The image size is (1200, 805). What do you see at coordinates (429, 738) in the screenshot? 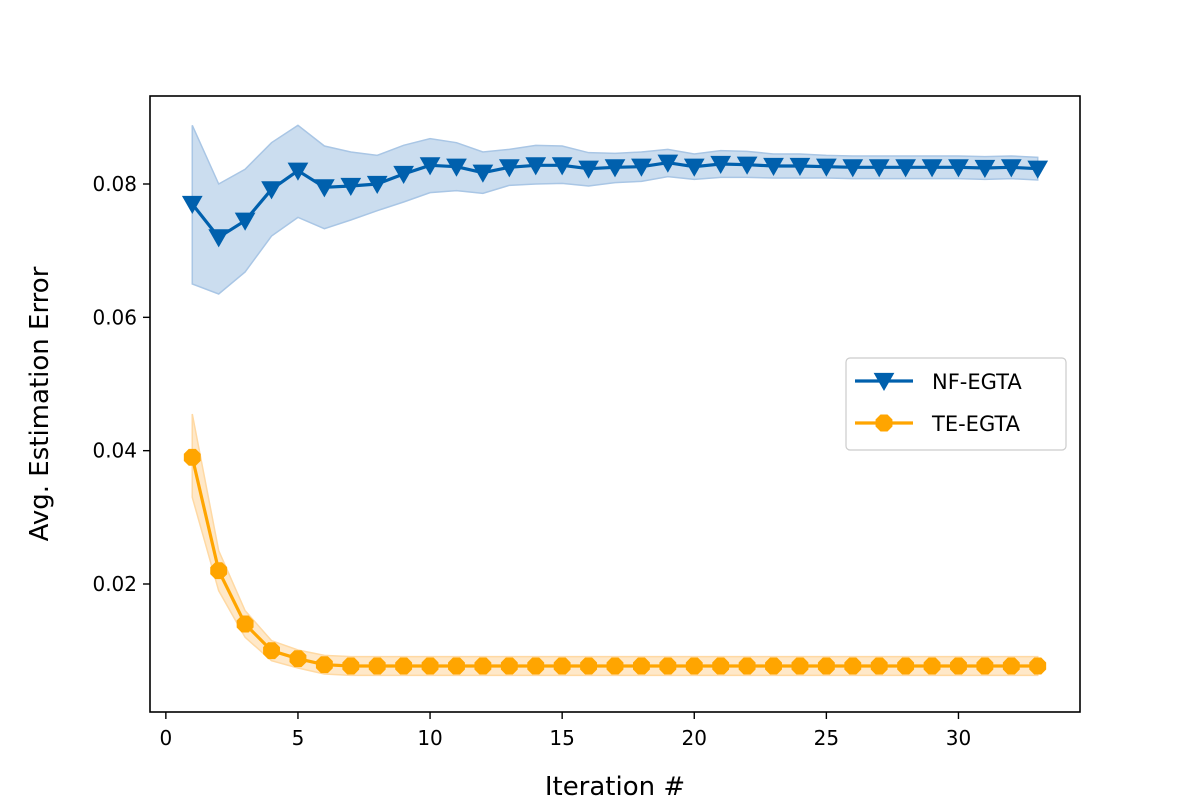
I see `x-tick-label: 10` at bounding box center [429, 738].